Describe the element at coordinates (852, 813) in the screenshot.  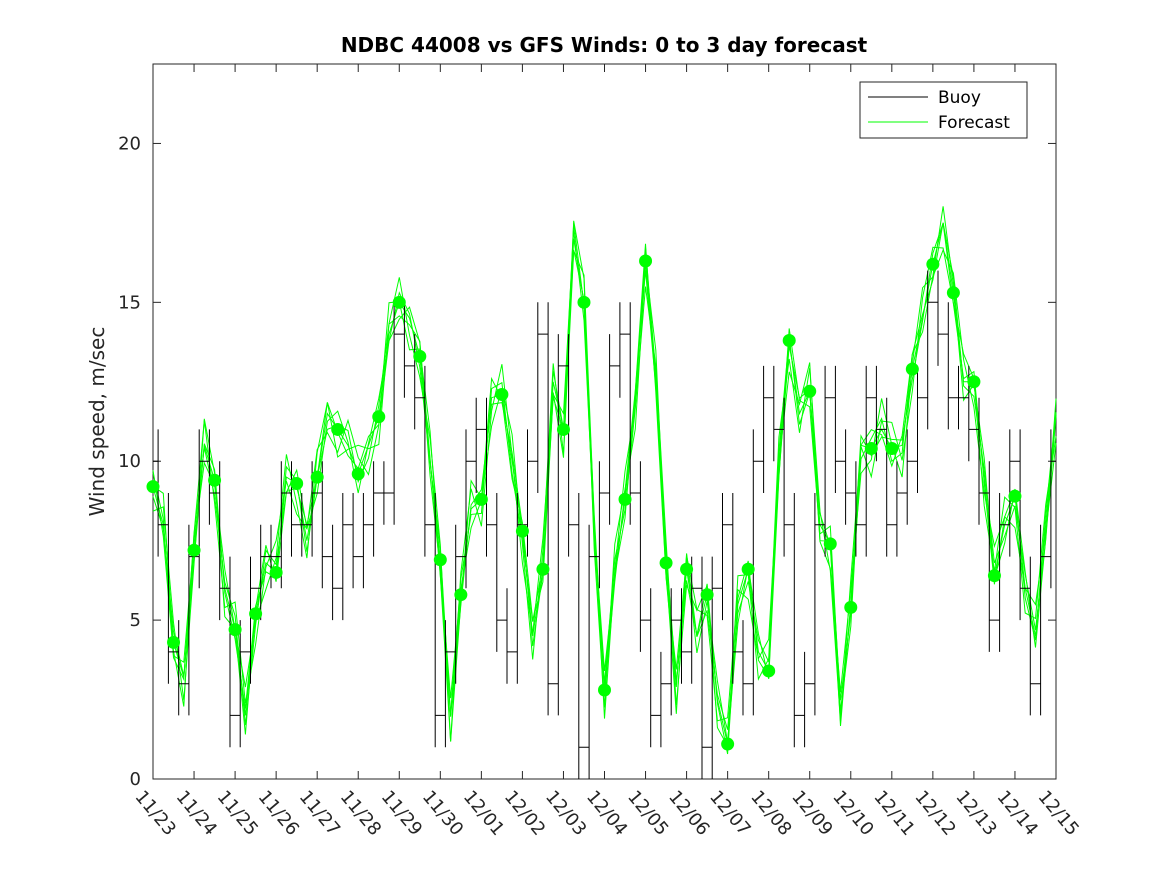
I see `x-tick-label: 12/10` at that location.